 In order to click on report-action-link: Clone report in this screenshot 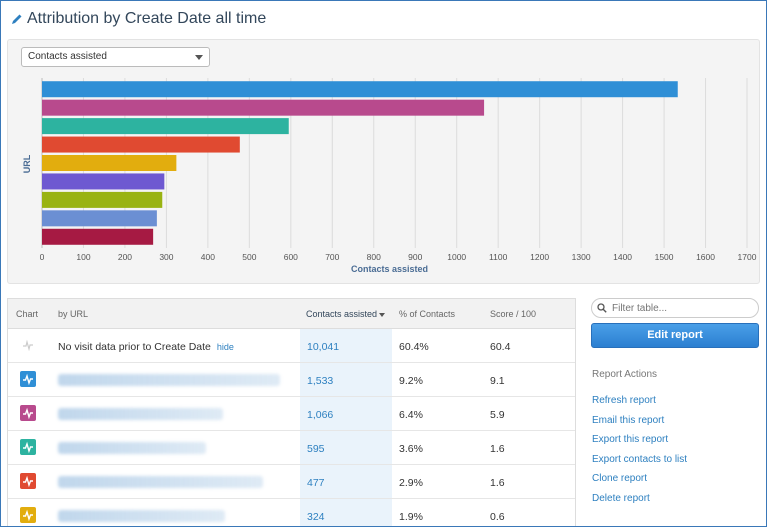, I will do `click(620, 478)`.